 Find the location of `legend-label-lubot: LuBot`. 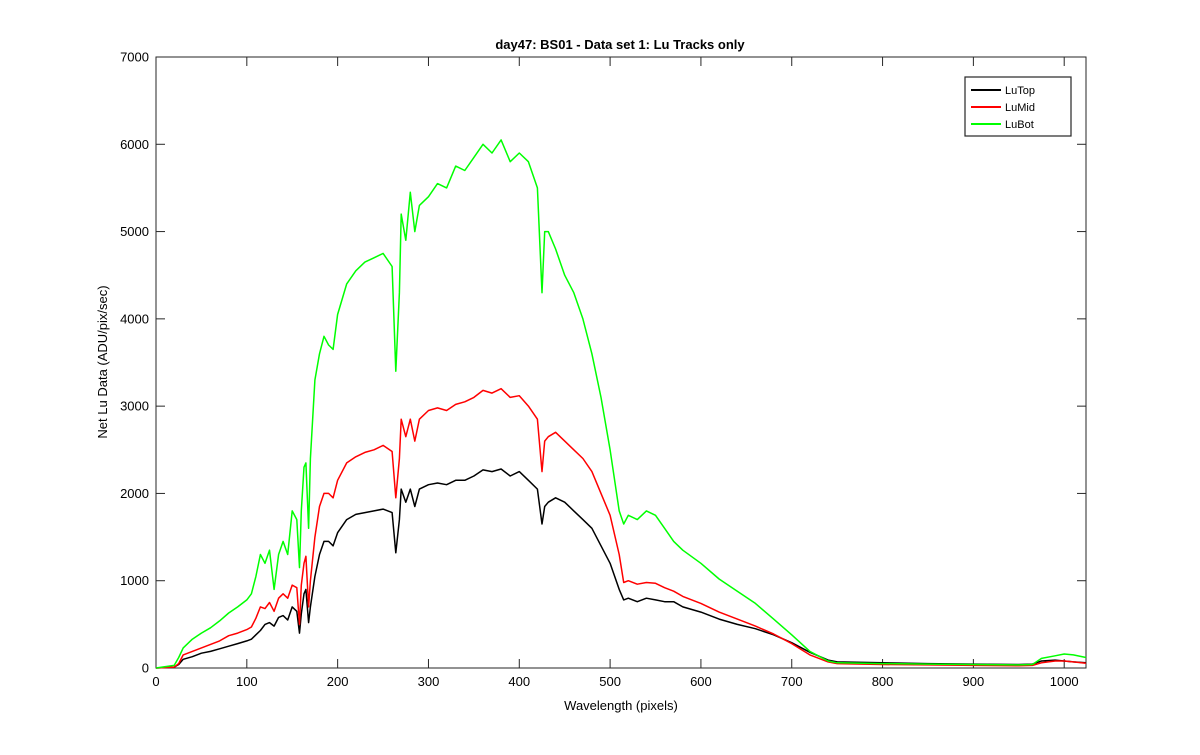

legend-label-lubot: LuBot is located at coordinates (1019, 125).